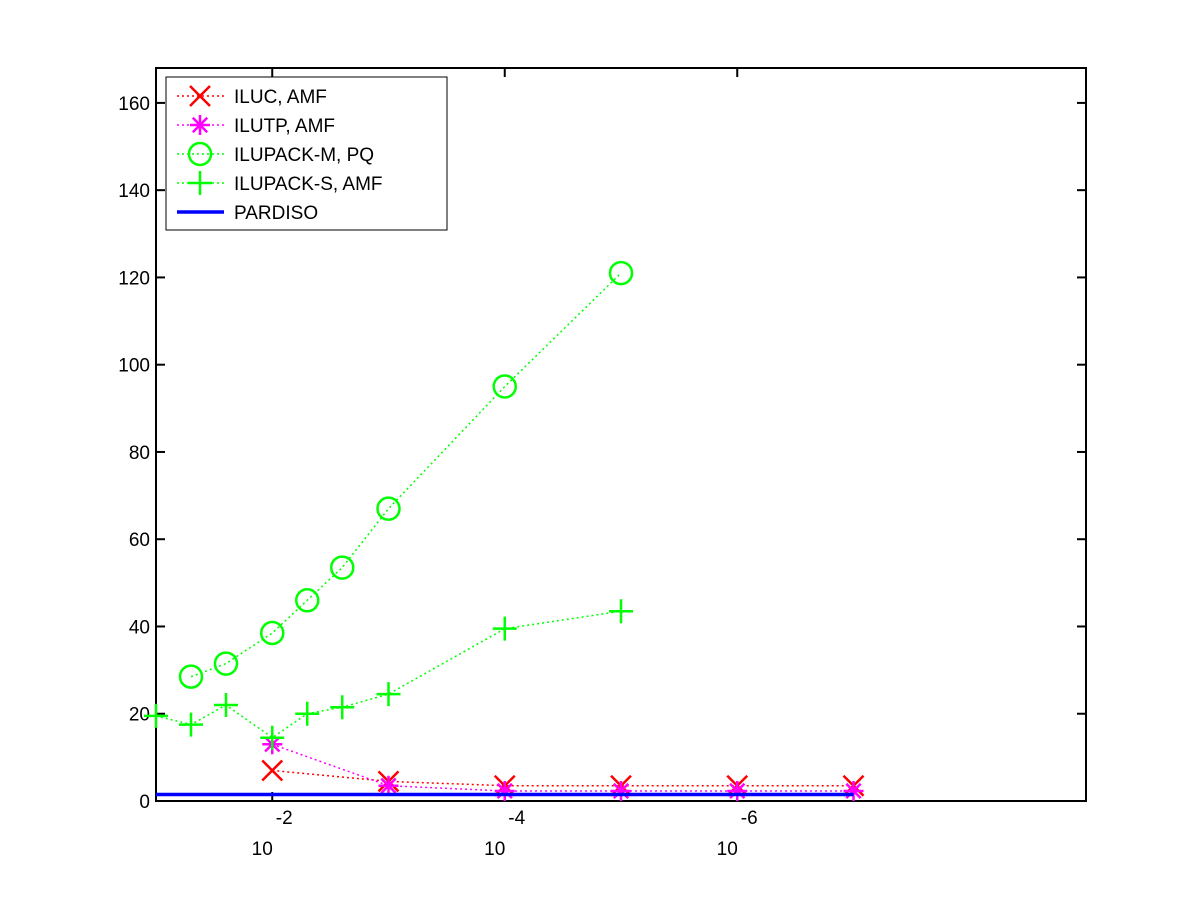  Describe the element at coordinates (284, 818) in the screenshot. I see `x-tick-exponent: -2` at that location.